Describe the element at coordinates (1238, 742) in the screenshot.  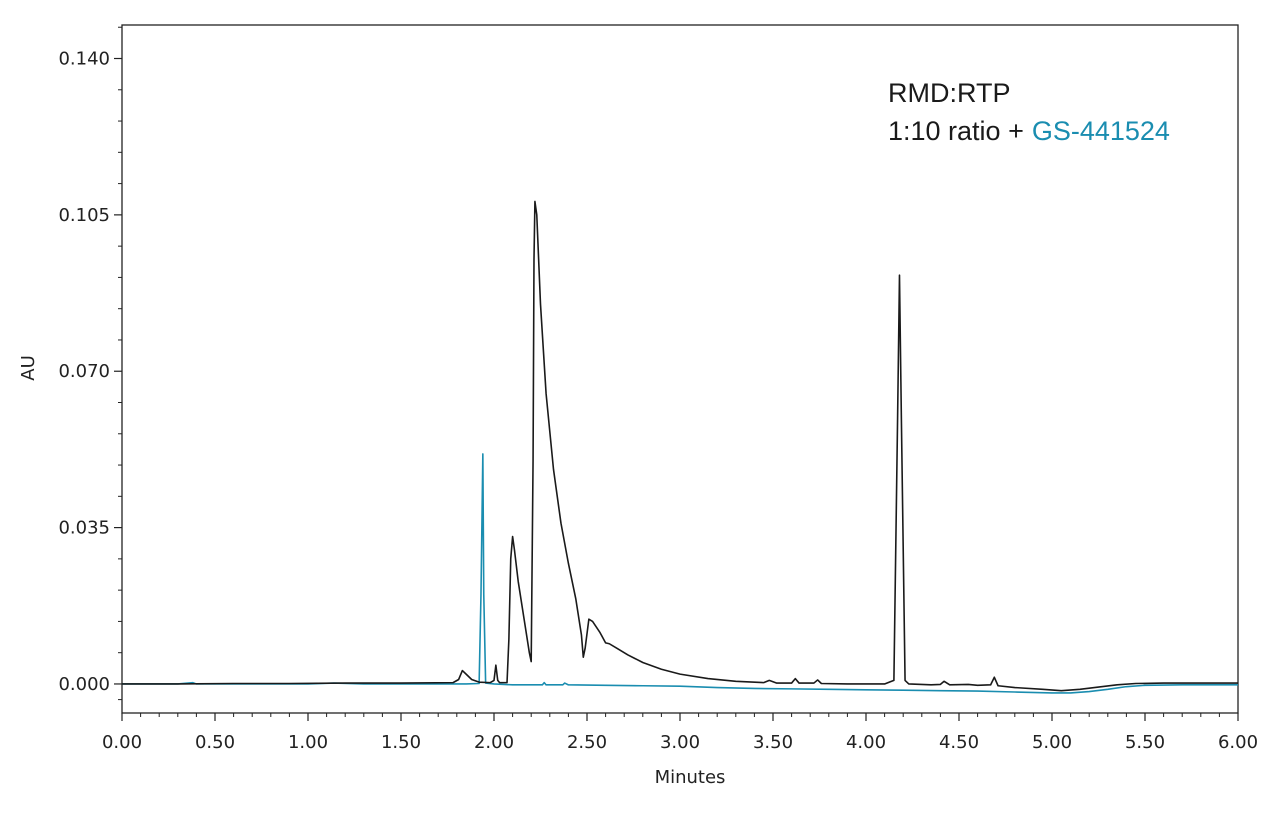
I see `x-tick-label: 6.00` at that location.